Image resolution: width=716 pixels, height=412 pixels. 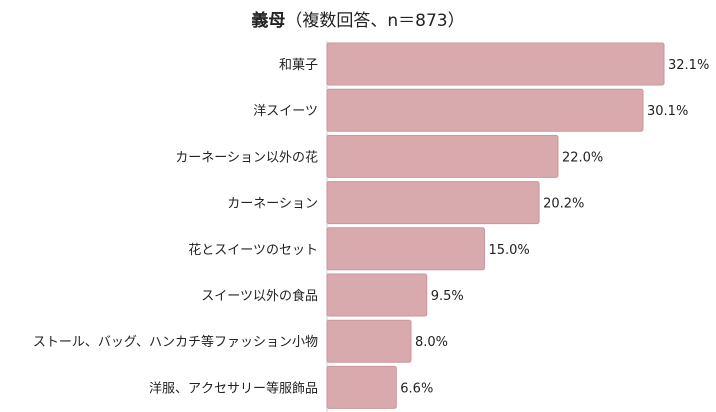 I want to click on value-label: 22.0%, so click(x=582, y=157).